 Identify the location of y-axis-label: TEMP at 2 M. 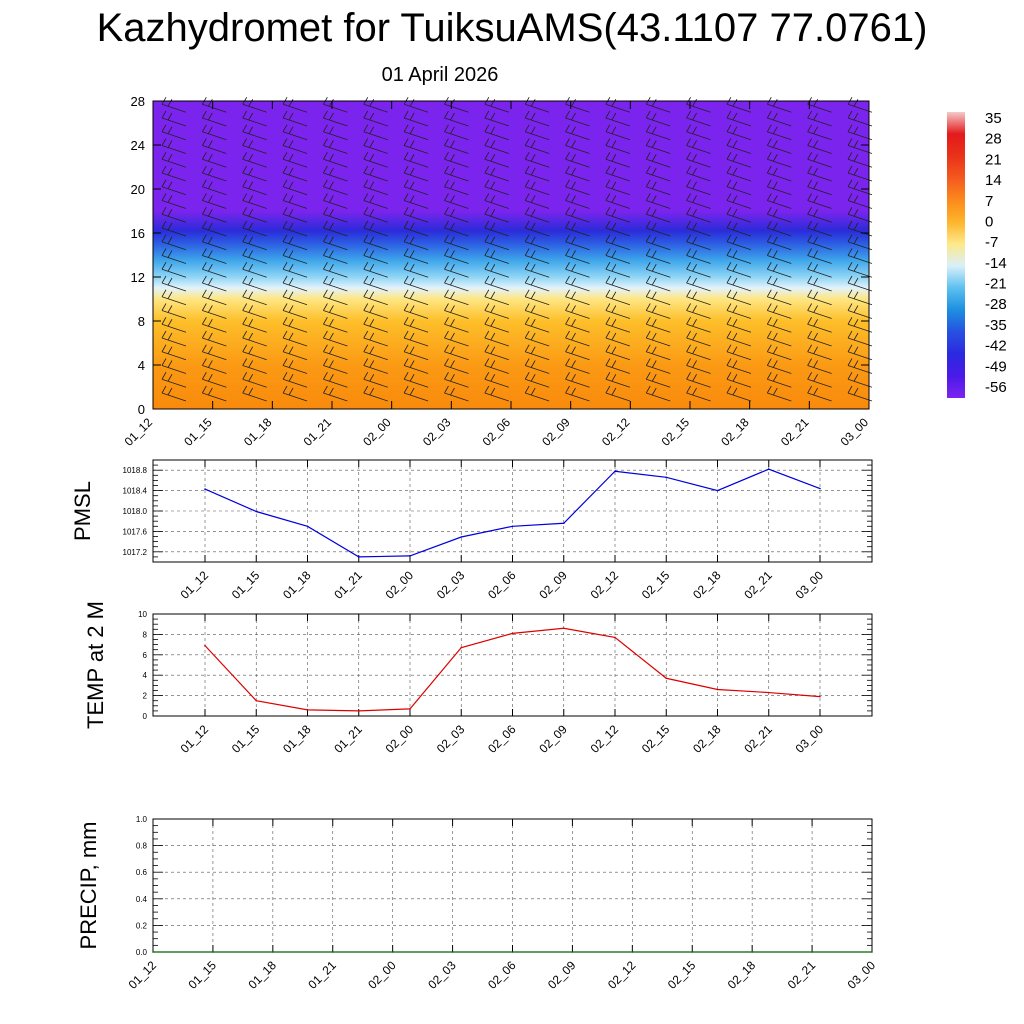
(95, 665).